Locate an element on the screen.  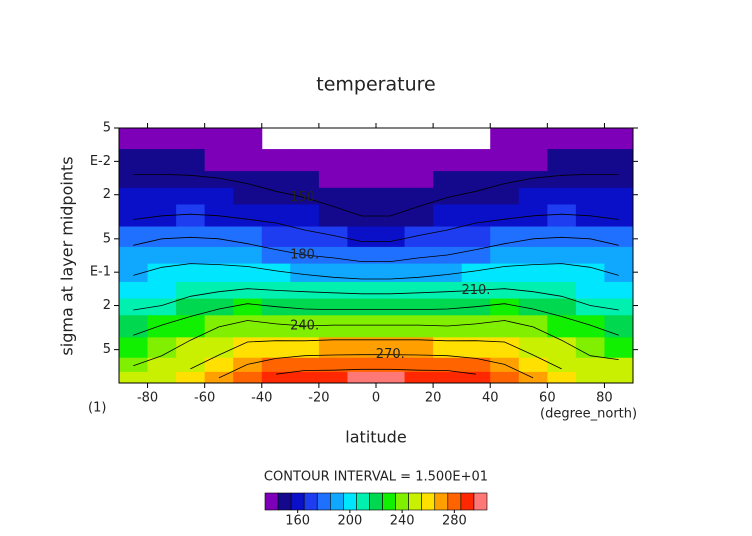
y-tick-label: E-1 is located at coordinates (100, 272).